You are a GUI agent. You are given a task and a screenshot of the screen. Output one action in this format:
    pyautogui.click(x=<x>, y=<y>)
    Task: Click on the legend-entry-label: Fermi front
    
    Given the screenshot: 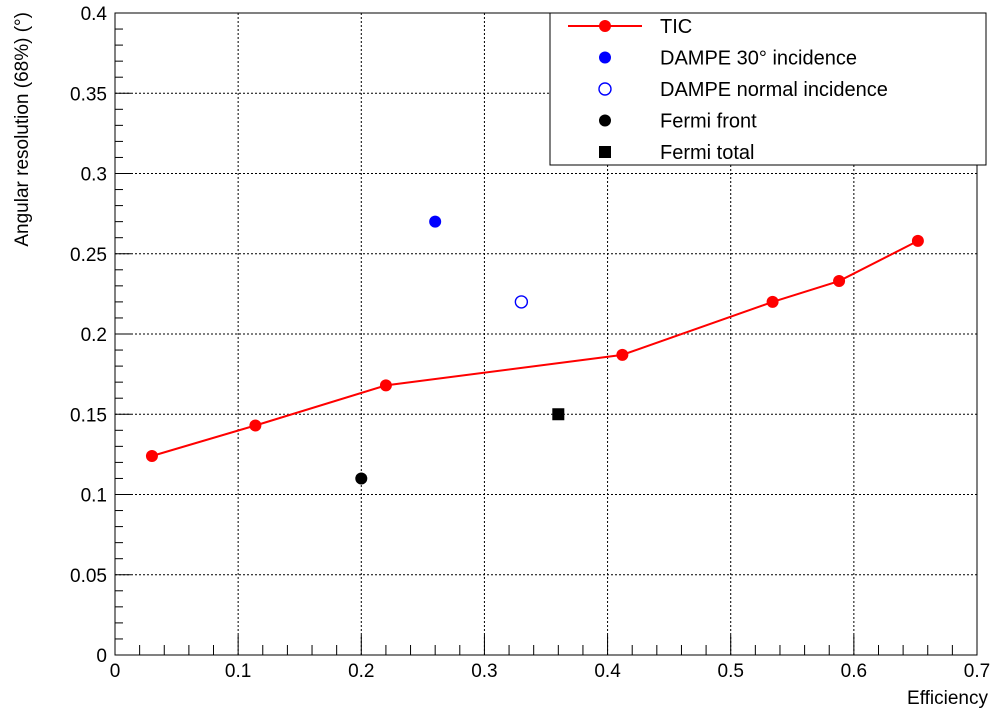 What is the action you would take?
    pyautogui.click(x=708, y=122)
    